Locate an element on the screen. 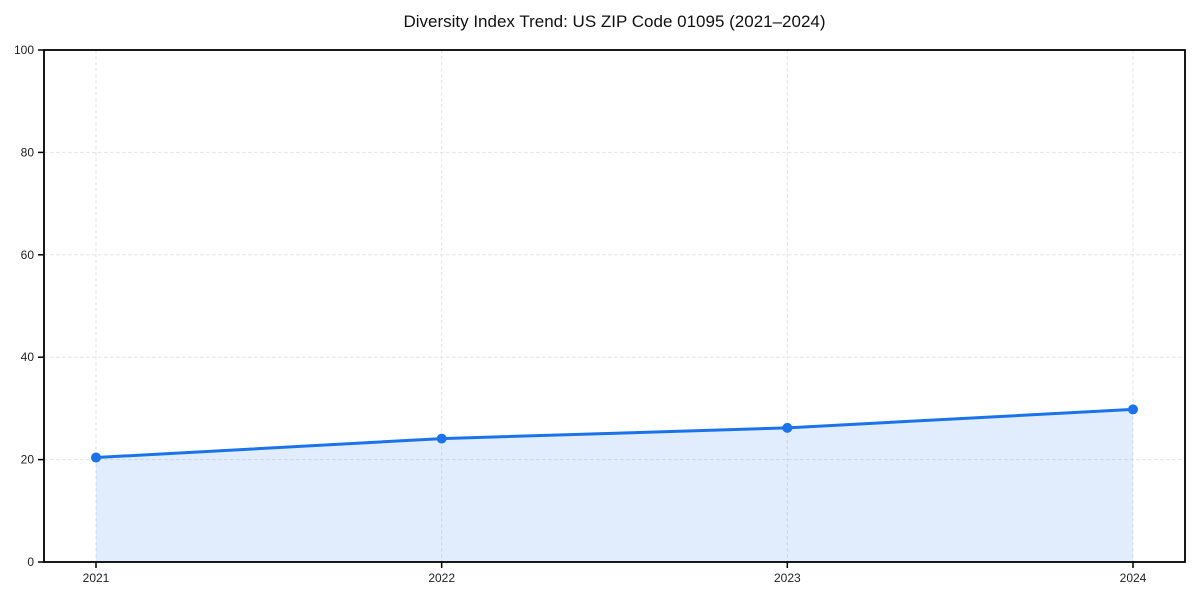  trend-line is located at coordinates (614, 433).